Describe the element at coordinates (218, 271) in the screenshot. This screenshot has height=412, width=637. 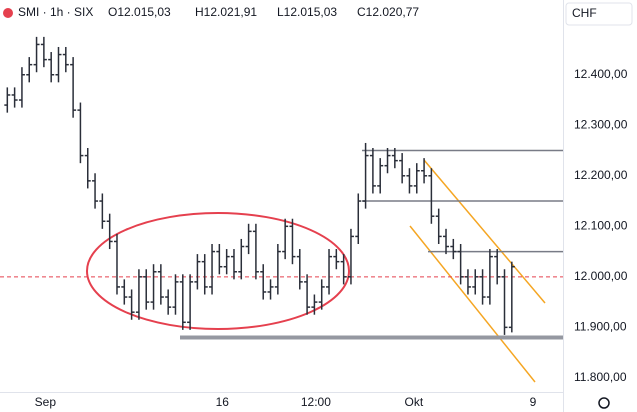
I see `ellipse-drawing` at that location.